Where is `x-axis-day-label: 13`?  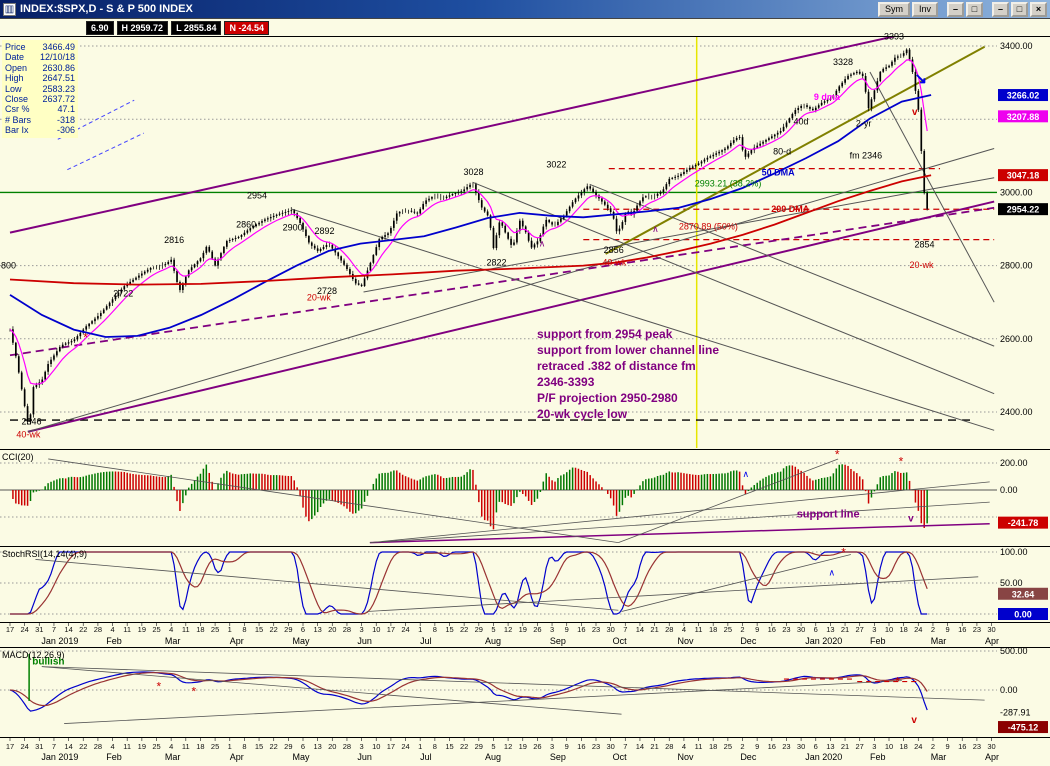
x-axis-day-label: 13 is located at coordinates (317, 629).